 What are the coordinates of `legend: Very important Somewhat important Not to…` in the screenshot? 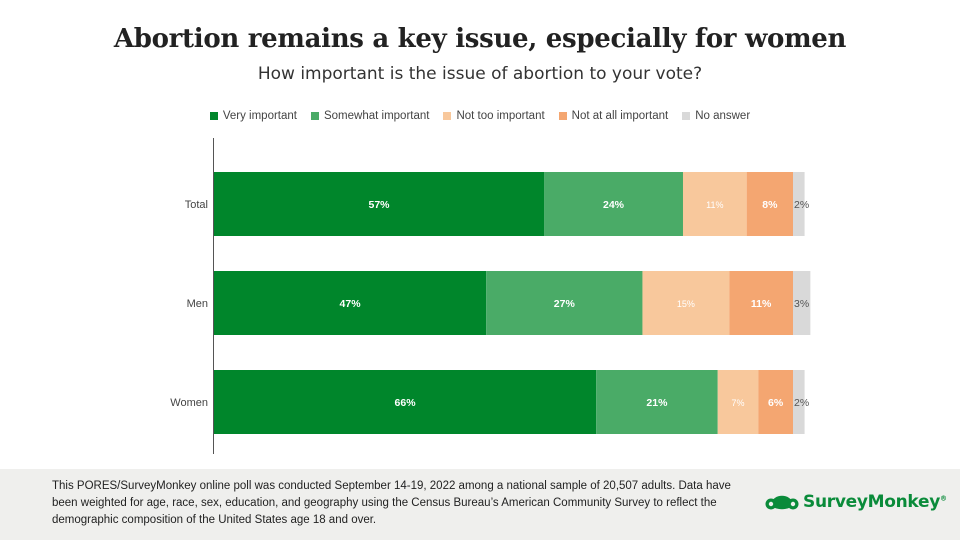 It's located at (480, 116).